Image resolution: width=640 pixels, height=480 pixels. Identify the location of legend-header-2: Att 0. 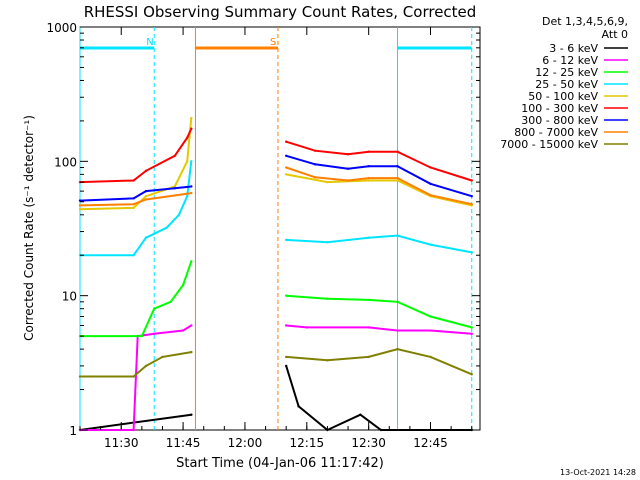
(615, 34).